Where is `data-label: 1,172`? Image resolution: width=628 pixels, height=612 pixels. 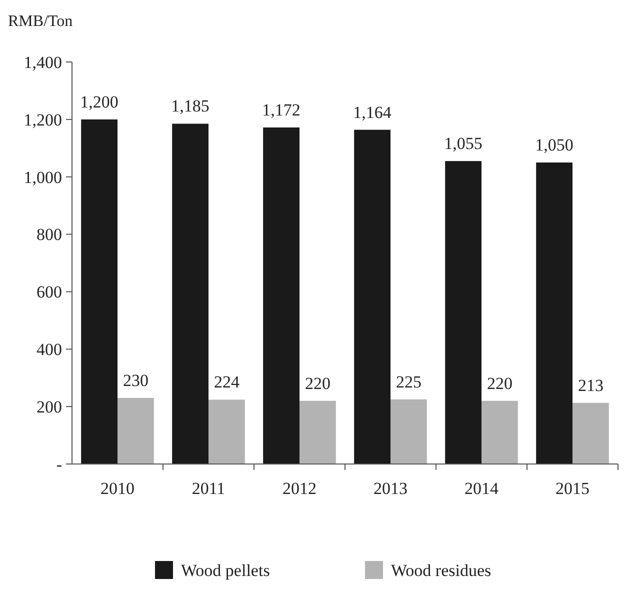 data-label: 1,172 is located at coordinates (281, 110).